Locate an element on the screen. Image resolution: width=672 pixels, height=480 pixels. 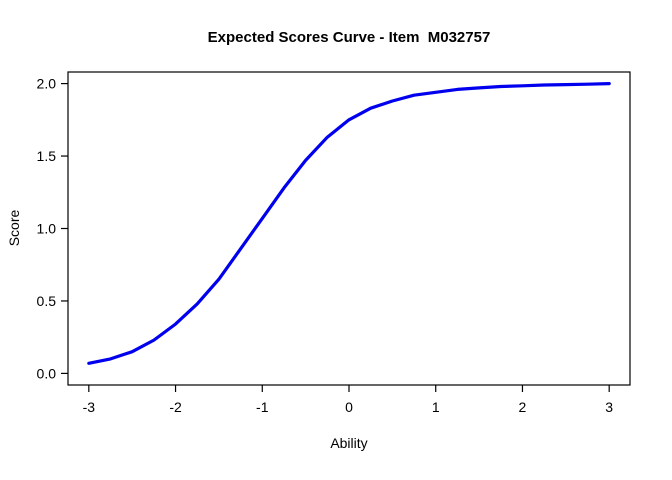
y-axis-tick-label: 1.0 is located at coordinates (47, 229).